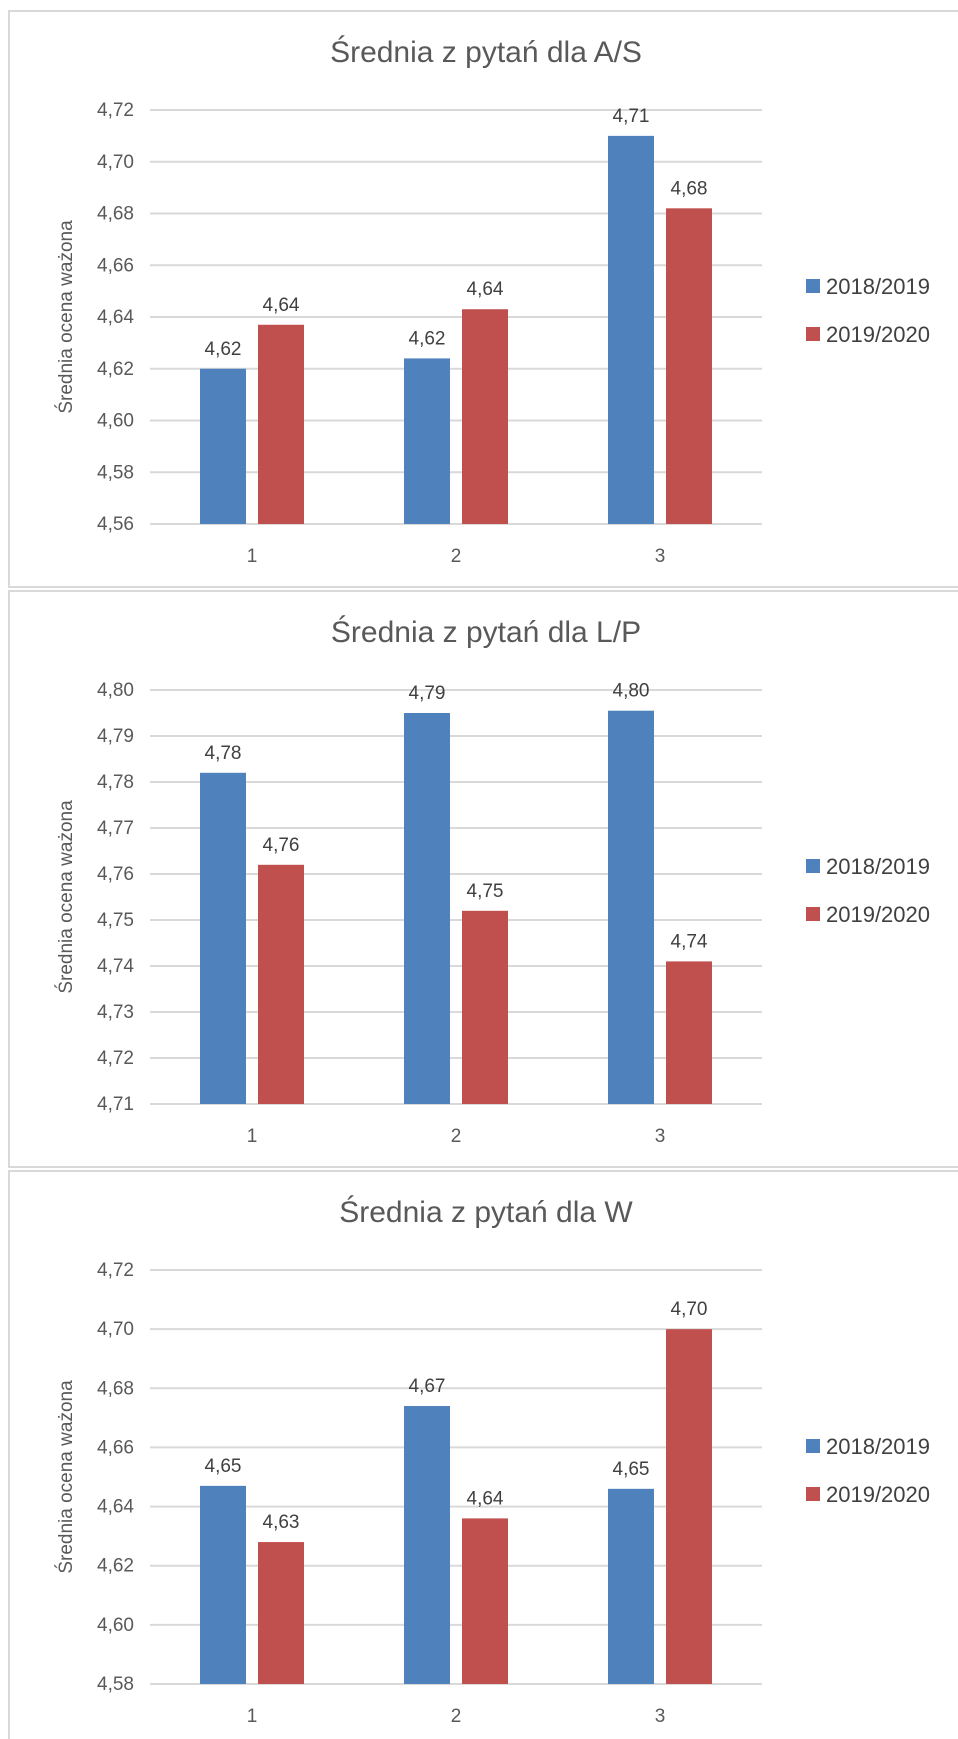 The width and height of the screenshot is (958, 1739). Describe the element at coordinates (689, 941) in the screenshot. I see `data-label: 4,74` at that location.